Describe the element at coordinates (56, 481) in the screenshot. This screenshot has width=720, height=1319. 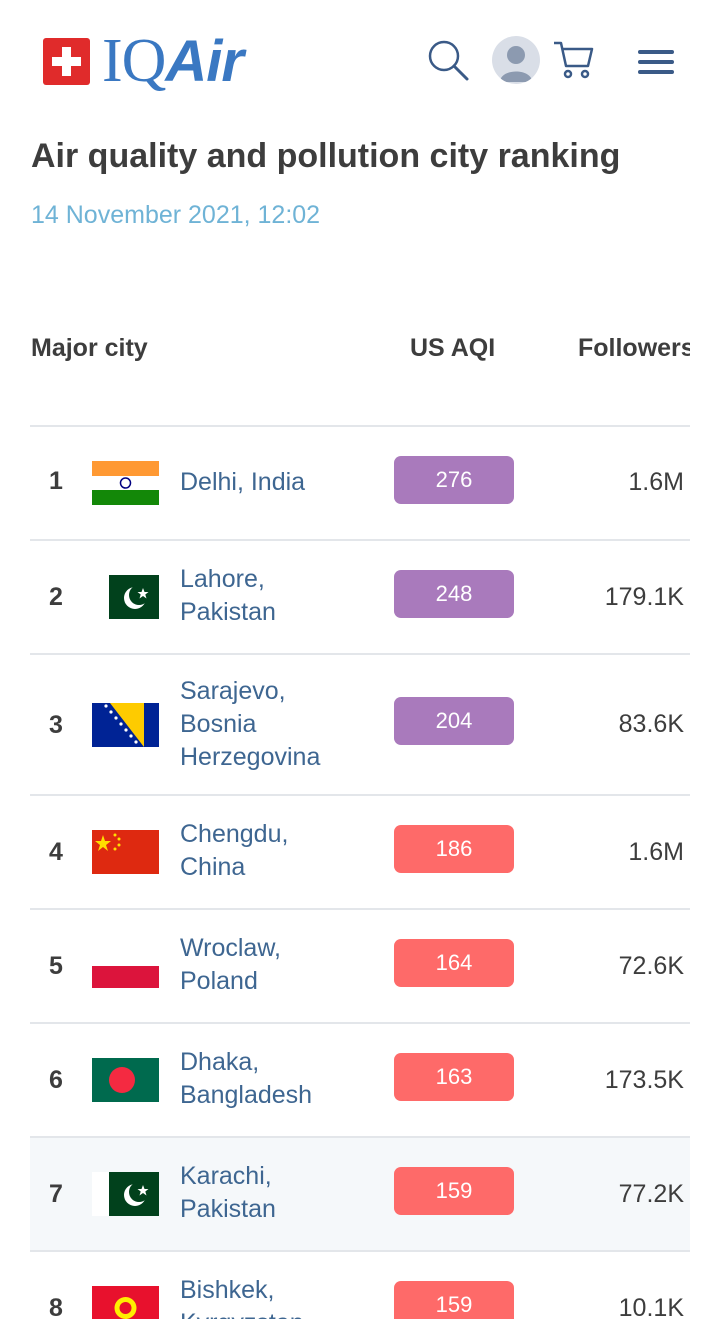
I see `rank-number: 1` at that location.